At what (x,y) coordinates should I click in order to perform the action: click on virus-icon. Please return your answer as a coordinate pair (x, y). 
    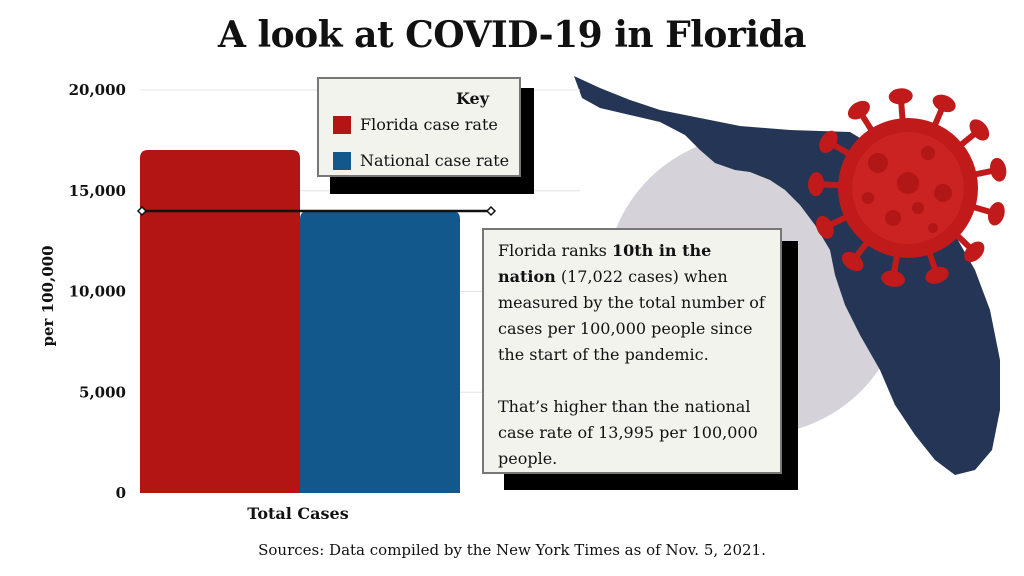
    Looking at the image, I should click on (907, 187).